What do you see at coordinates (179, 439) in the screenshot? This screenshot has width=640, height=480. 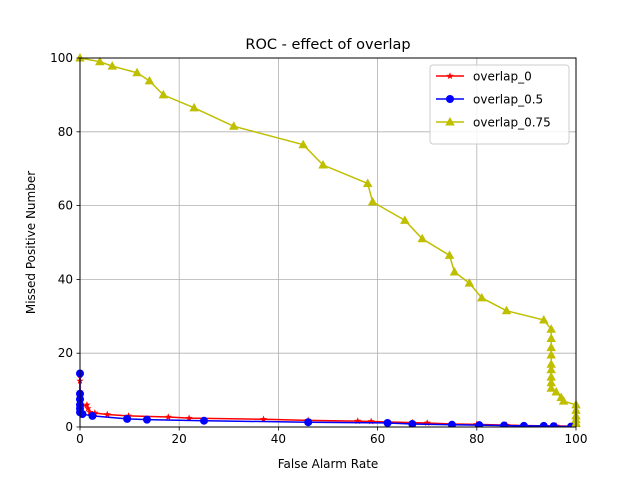 I see `x-tick-label: 20` at bounding box center [179, 439].